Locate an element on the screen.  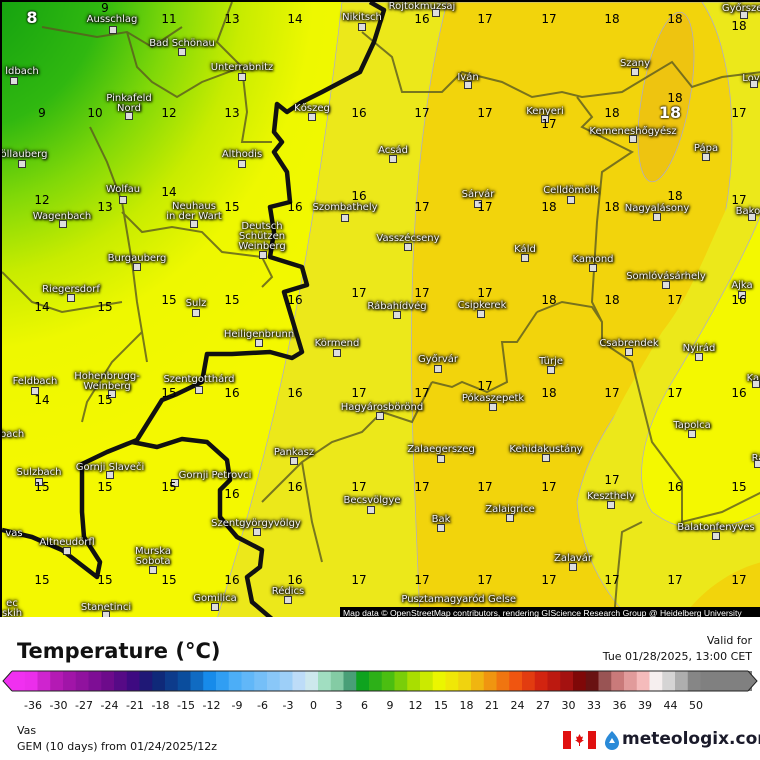
colorbar-tick-label: -30 is located at coordinates (58, 705).